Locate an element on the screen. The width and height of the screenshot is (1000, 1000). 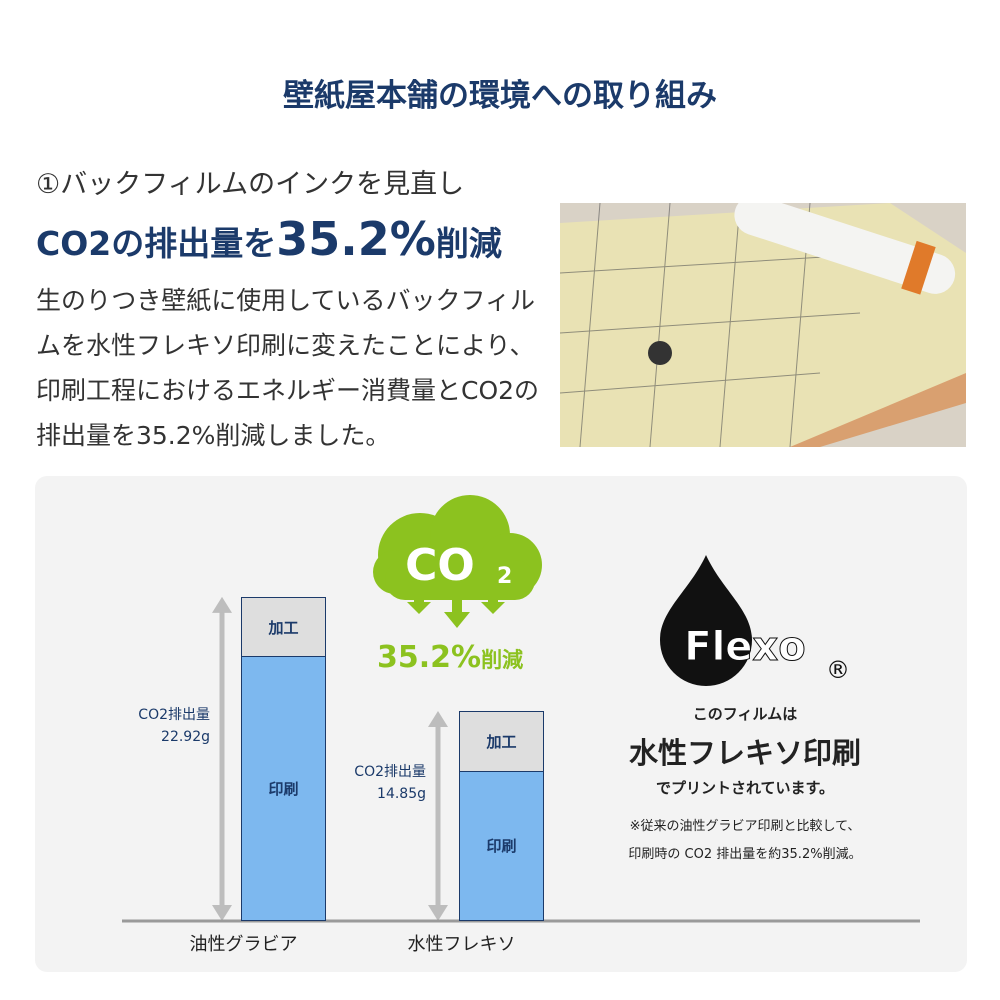
category-label: 油性グラビア is located at coordinates (243, 944).